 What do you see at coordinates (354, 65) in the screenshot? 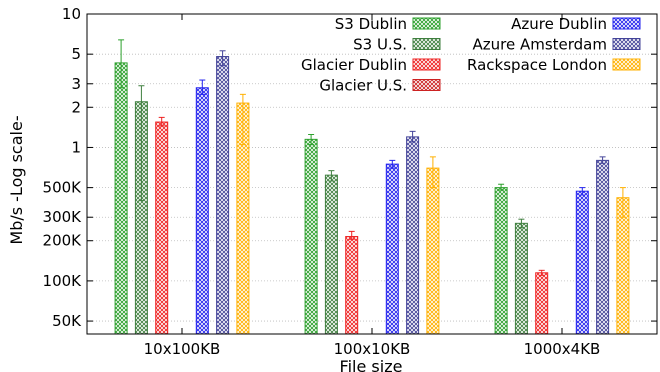
I see `legend-label: Glacier Dublin` at bounding box center [354, 65].